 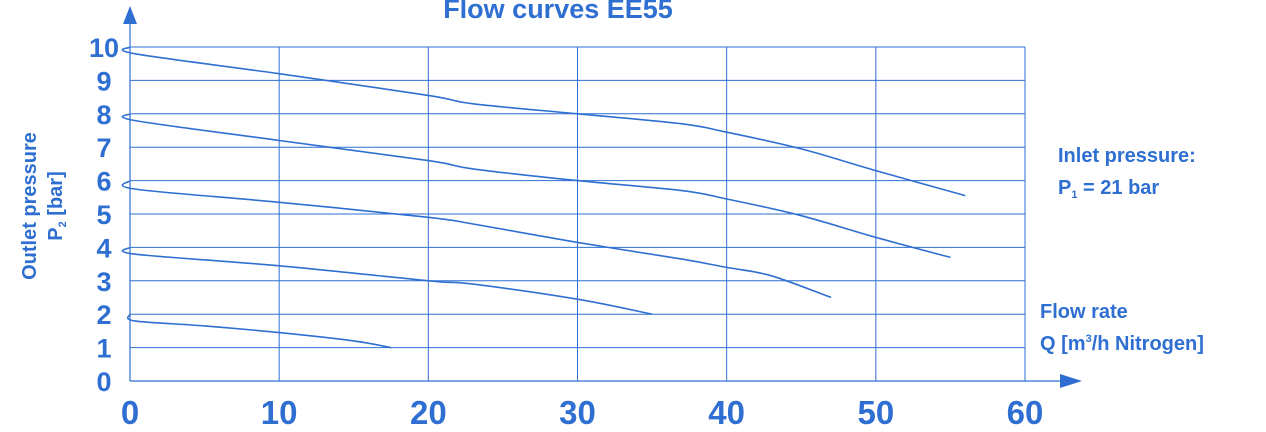 What do you see at coordinates (103, 182) in the screenshot?
I see `y-tick-label: 6` at bounding box center [103, 182].